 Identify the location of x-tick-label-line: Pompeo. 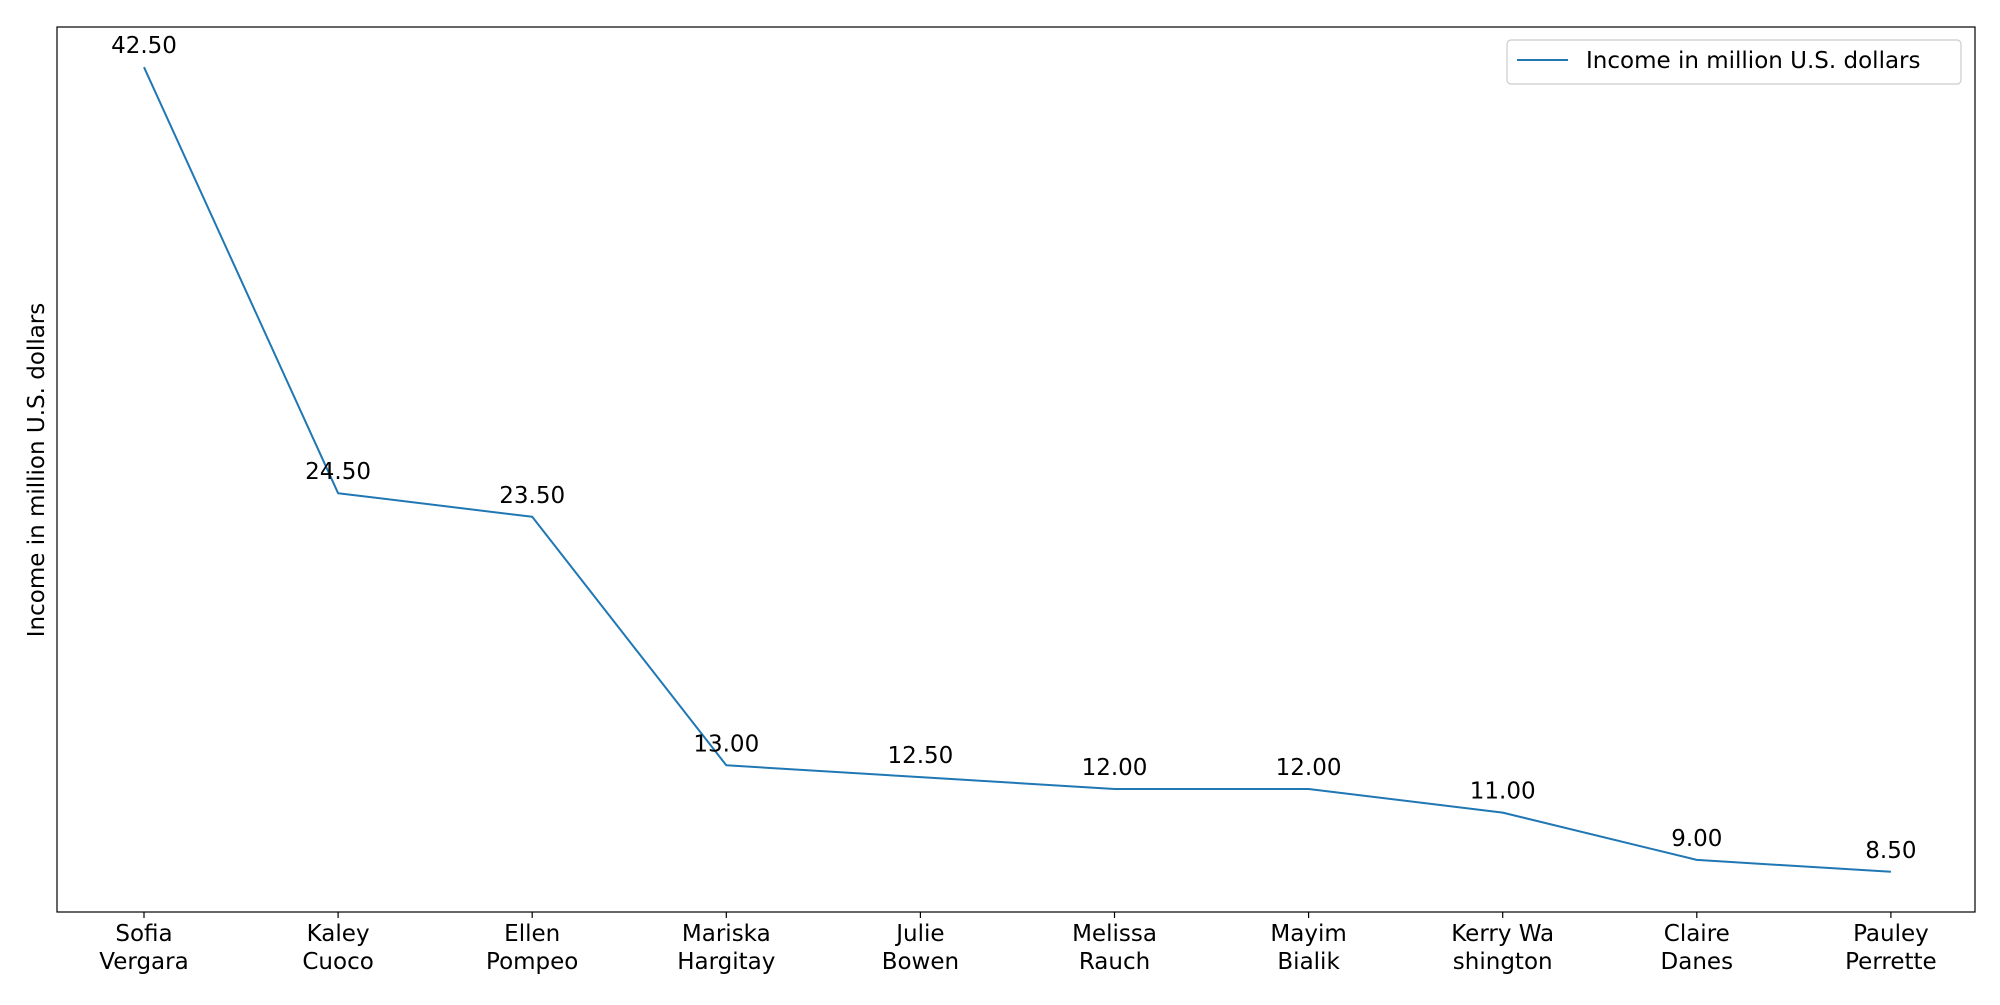
(532, 962).